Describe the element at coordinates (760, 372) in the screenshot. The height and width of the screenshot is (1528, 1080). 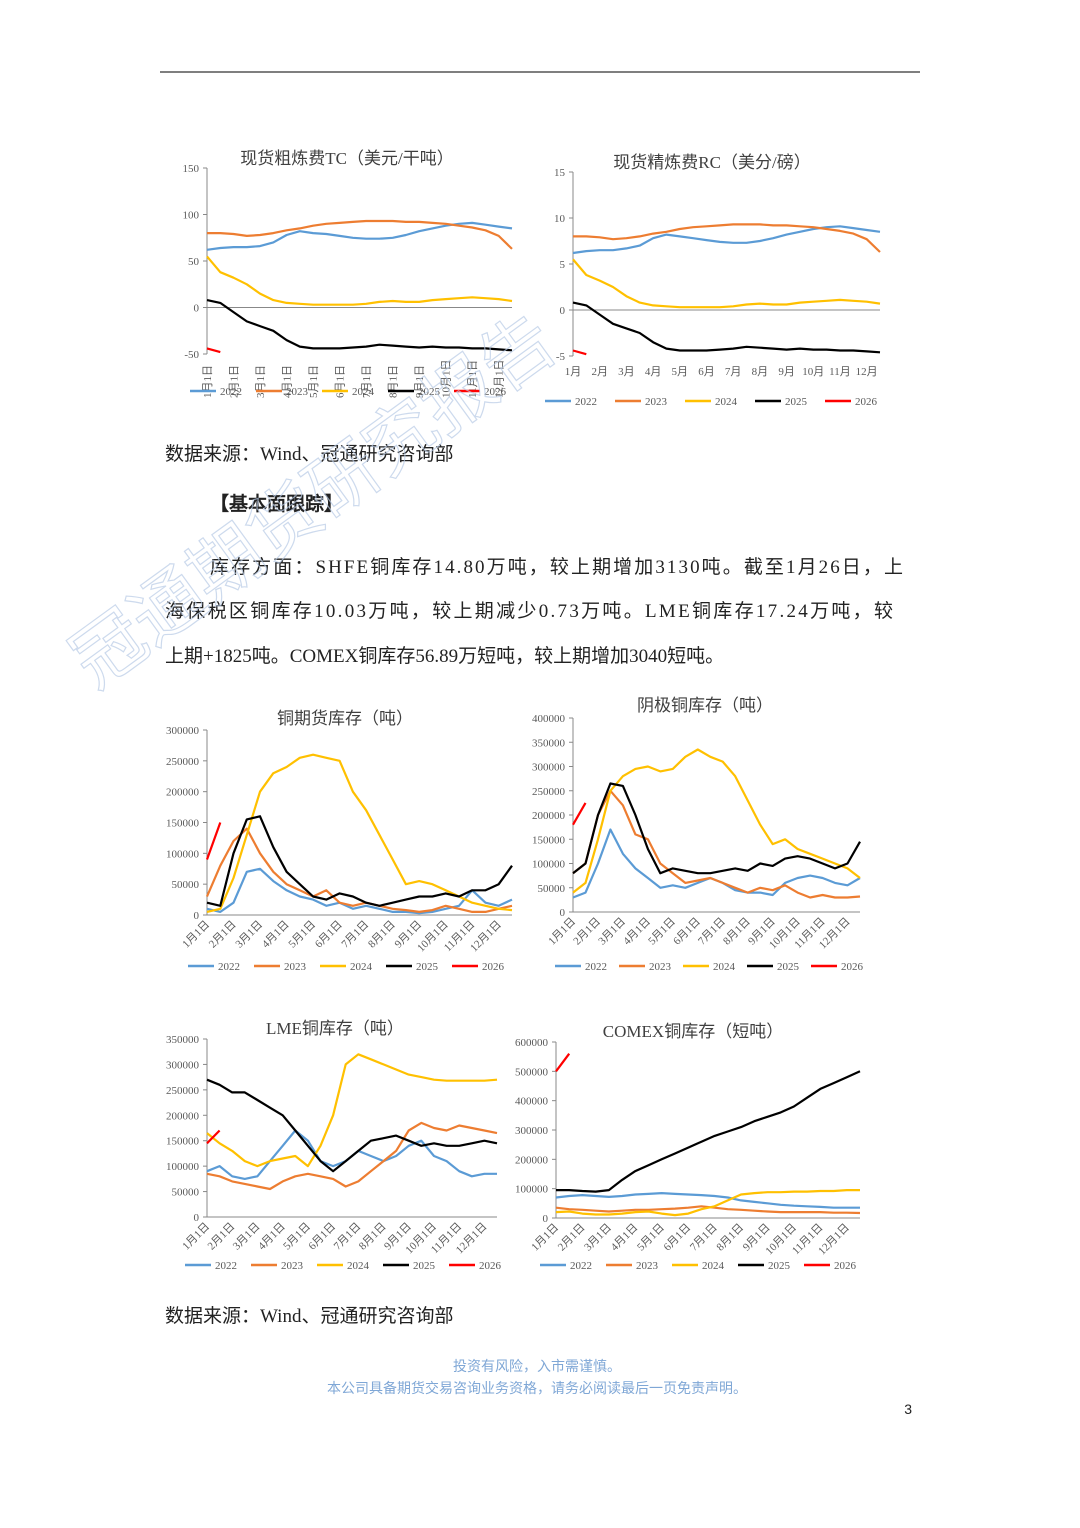
I see `x-tick-label: 8月` at that location.